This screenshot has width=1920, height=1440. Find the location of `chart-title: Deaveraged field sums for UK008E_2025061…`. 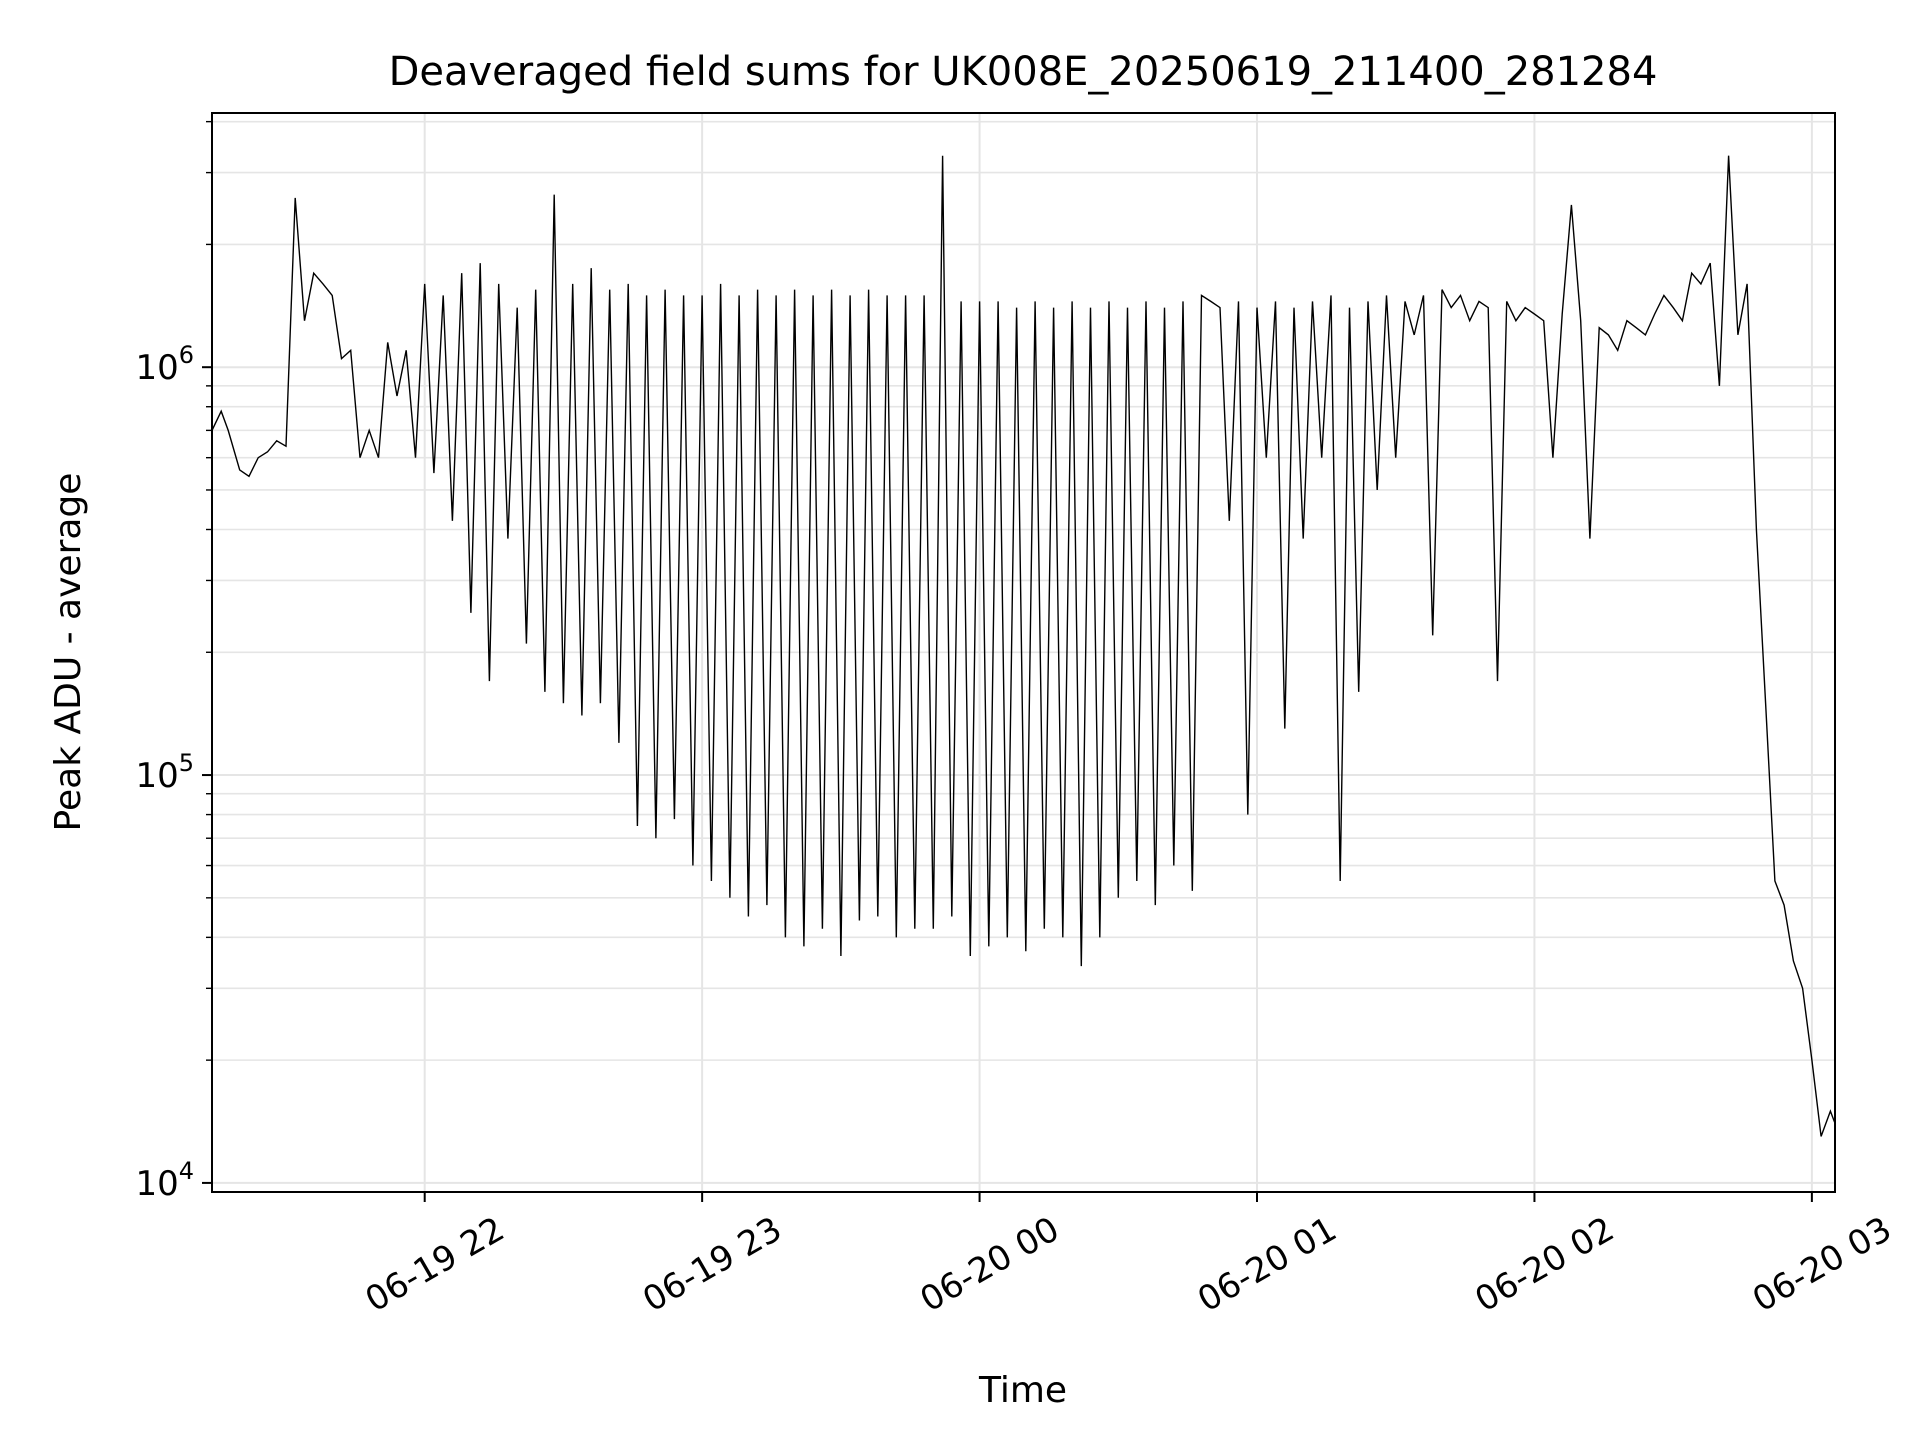

chart-title: Deaveraged field sums for UK008E_2025061… is located at coordinates (1023, 72).